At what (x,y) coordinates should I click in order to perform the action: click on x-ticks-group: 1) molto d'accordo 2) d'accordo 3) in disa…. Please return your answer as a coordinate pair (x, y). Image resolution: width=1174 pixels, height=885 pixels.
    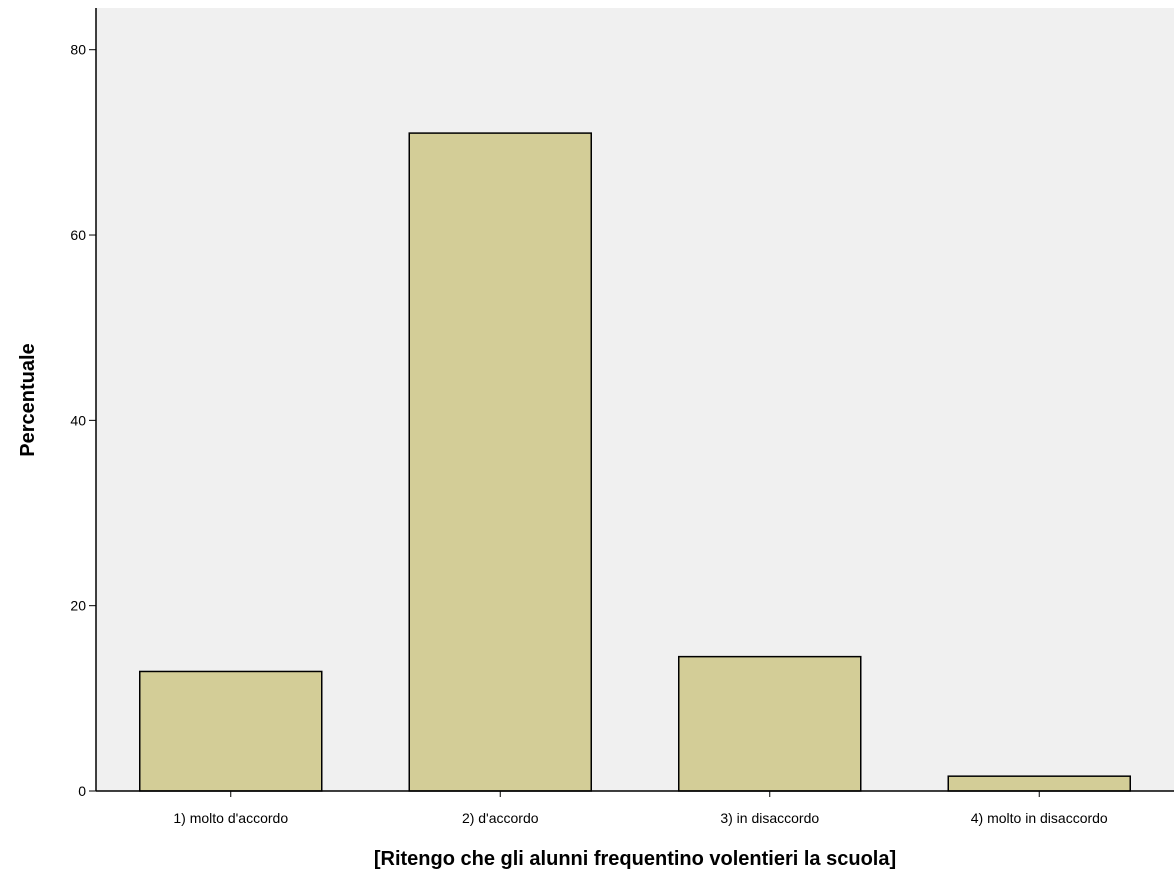
    Looking at the image, I should click on (640, 808).